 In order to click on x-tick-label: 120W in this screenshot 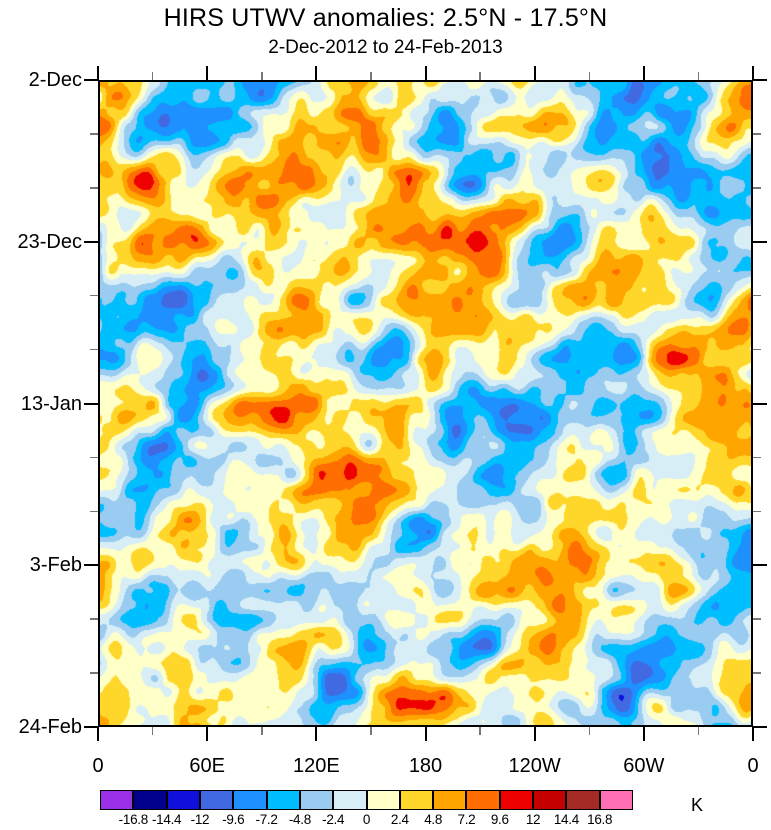, I will do `click(534, 766)`.